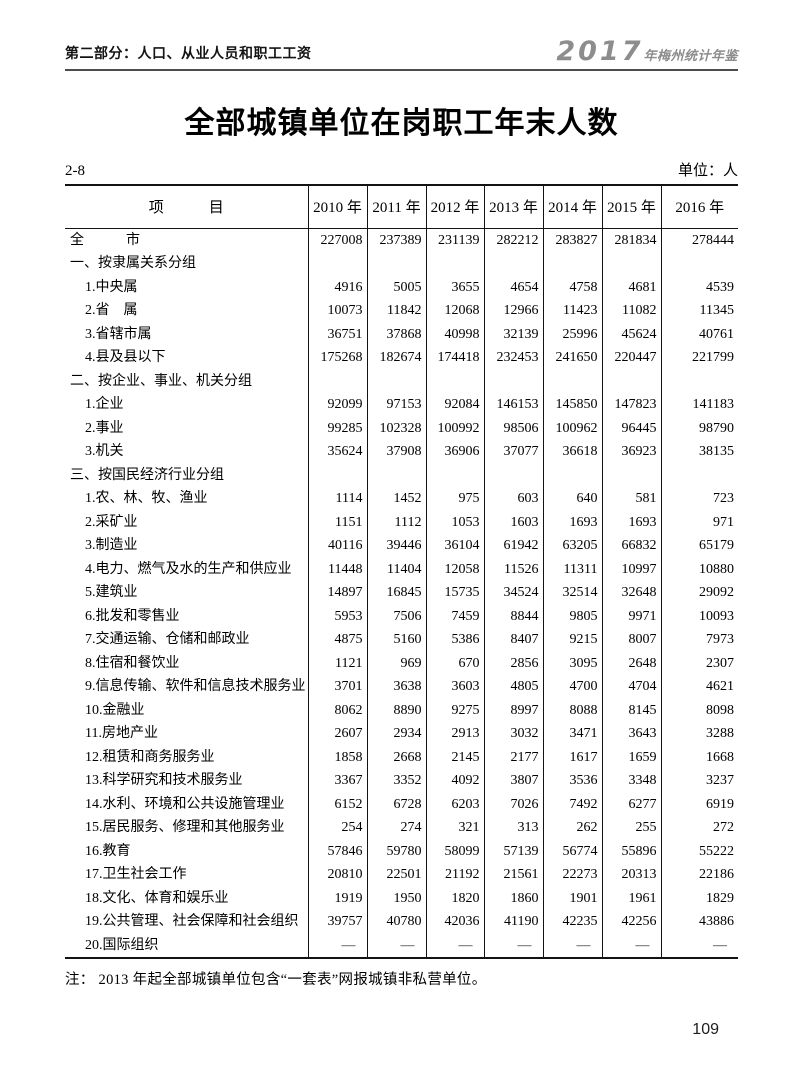 The width and height of the screenshot is (793, 1077). What do you see at coordinates (396, 851) in the screenshot?
I see `row-value: 59780` at bounding box center [396, 851].